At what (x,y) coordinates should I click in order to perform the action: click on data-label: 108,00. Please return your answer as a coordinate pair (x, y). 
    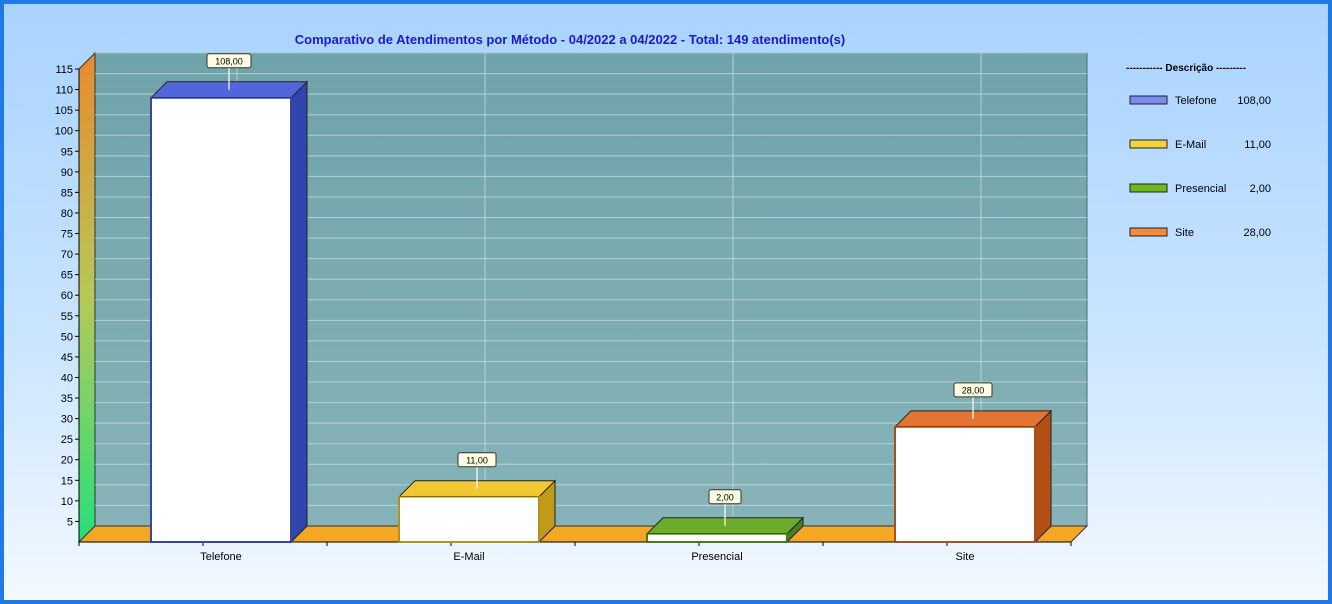
    Looking at the image, I should click on (229, 61).